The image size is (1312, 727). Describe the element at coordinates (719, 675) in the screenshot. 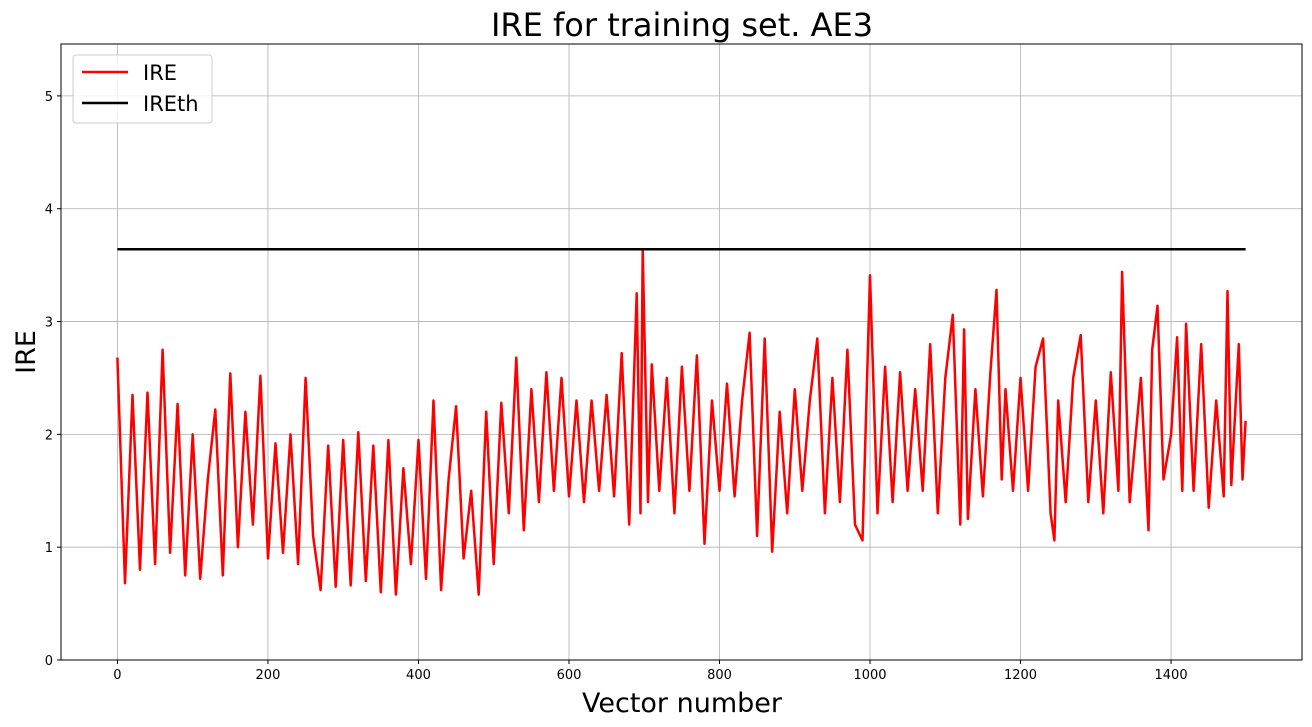

I see `x-tick-label: 800` at that location.